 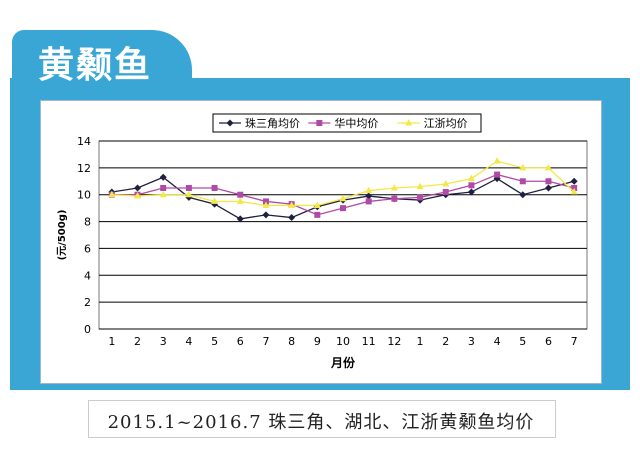 I want to click on y-tick-label: 2, so click(x=87, y=302).